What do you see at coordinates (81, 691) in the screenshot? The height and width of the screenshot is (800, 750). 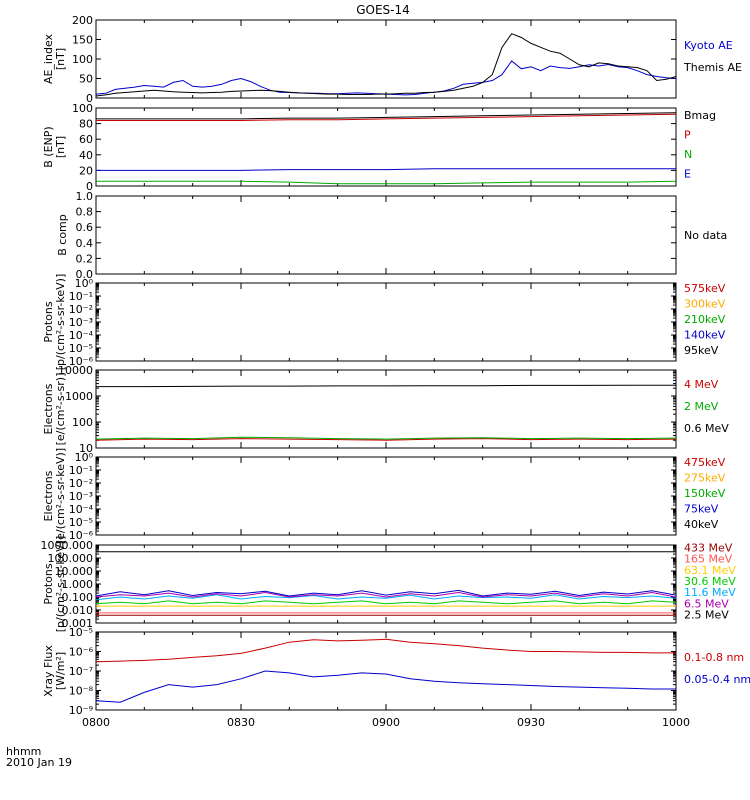 I see `y-tick-label: 10⁻⁸` at bounding box center [81, 691].